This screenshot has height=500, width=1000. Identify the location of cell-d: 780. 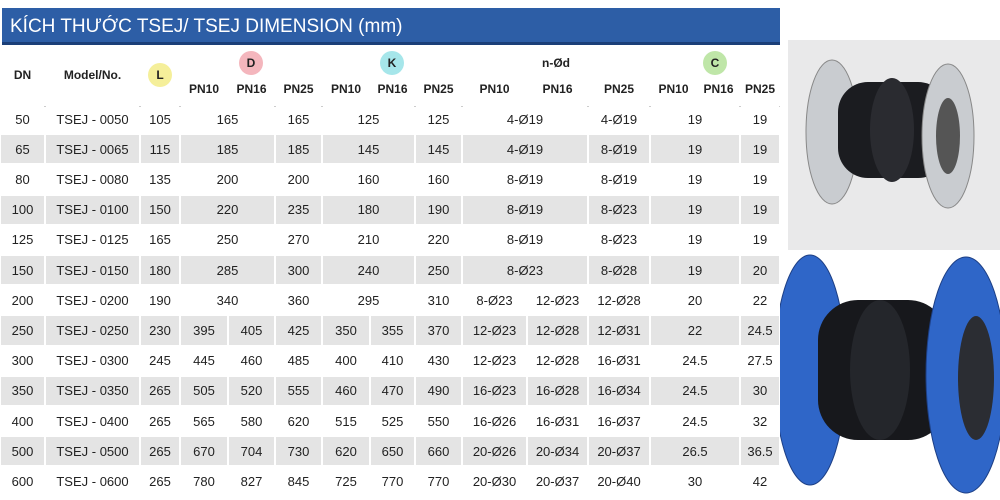
(204, 481).